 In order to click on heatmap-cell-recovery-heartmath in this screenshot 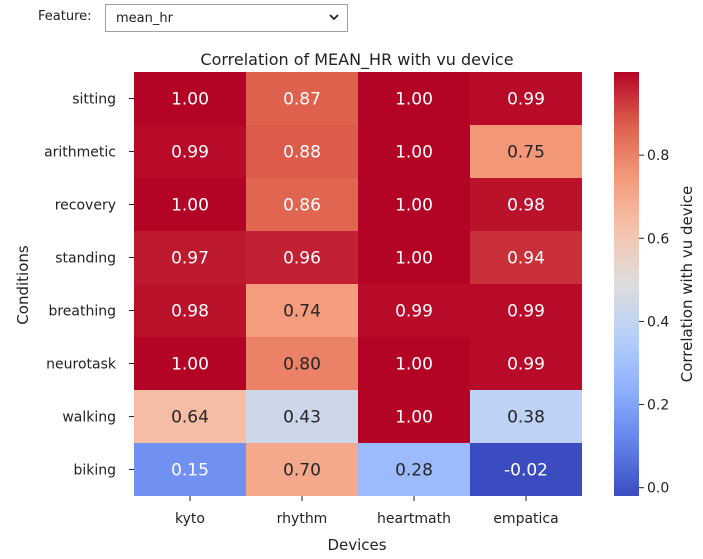, I will do `click(414, 204)`.